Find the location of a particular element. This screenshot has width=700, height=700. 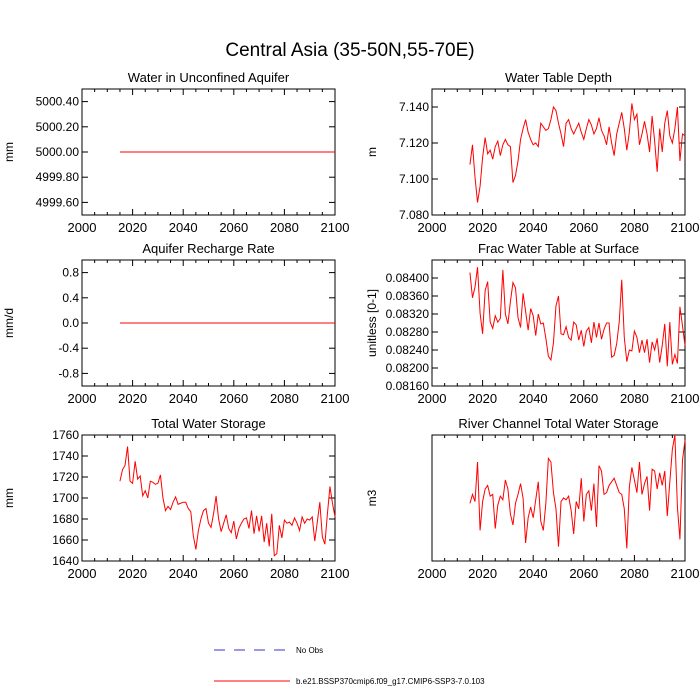

y-tick-label: 5000.20 is located at coordinates (58, 127).